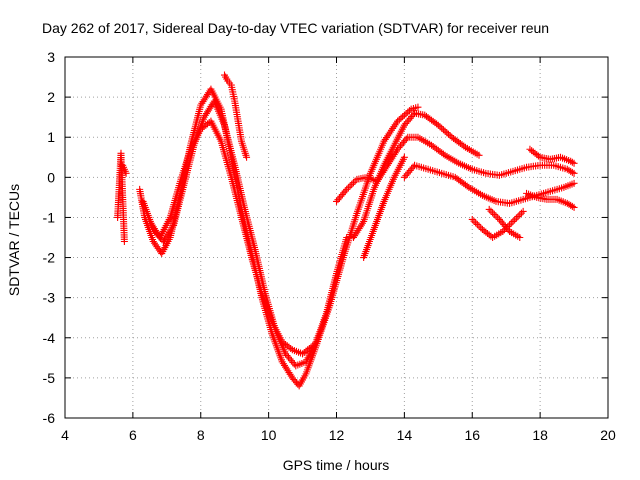 This screenshot has width=640, height=480. Describe the element at coordinates (51, 137) in the screenshot. I see `y-tick-label: 1` at that location.